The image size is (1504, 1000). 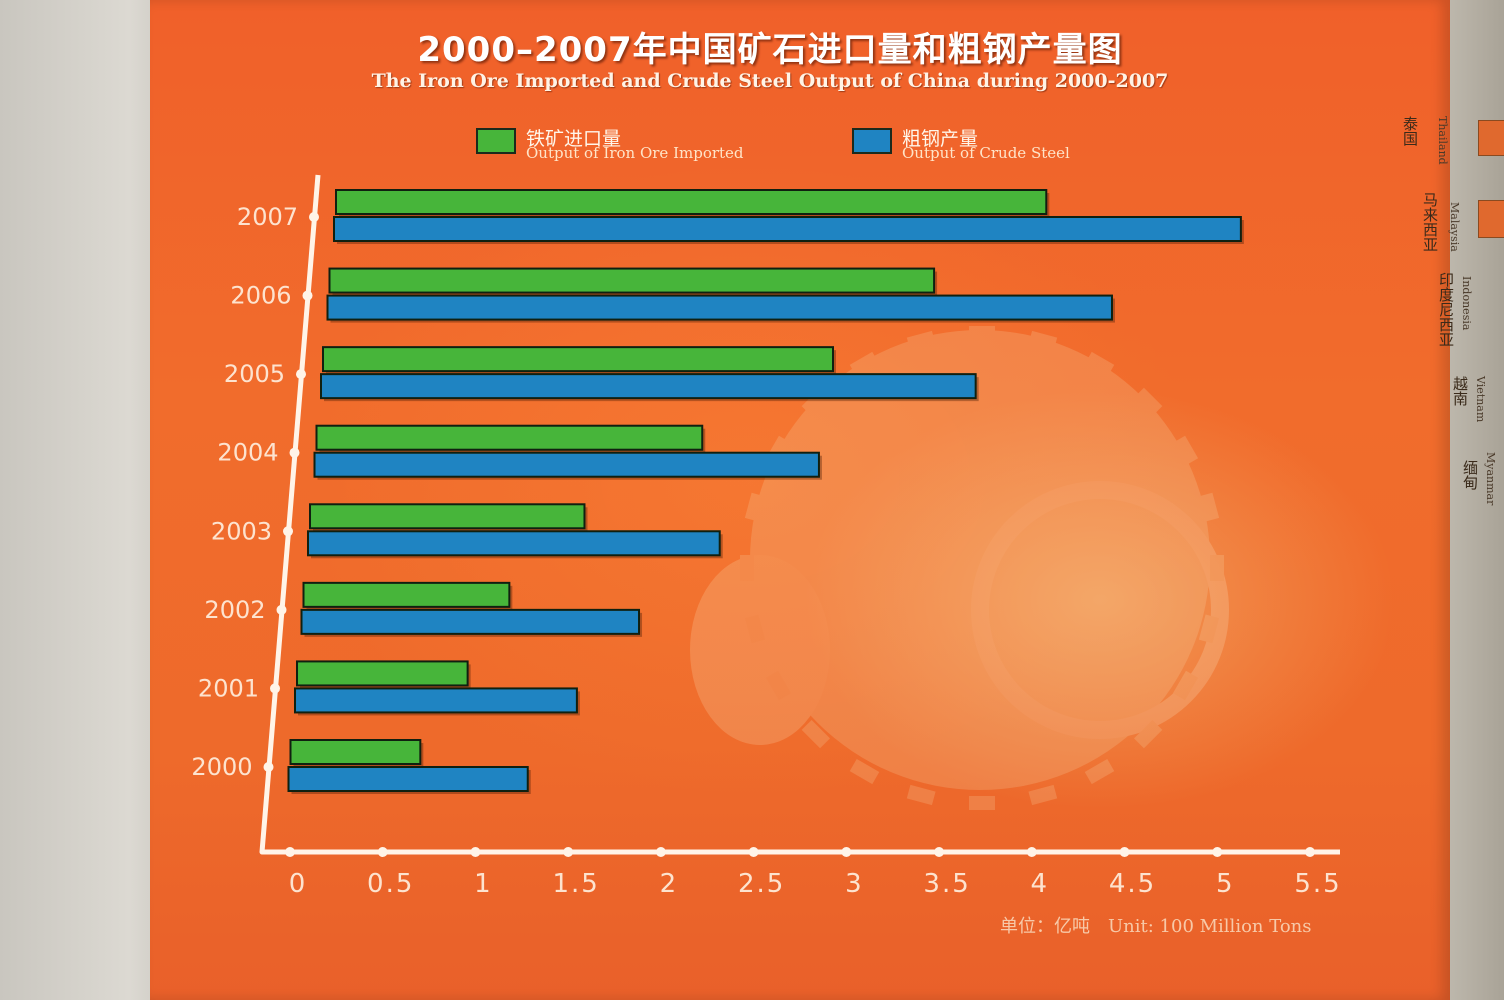 What do you see at coordinates (221, 767) in the screenshot?
I see `y-category-label: 2000` at bounding box center [221, 767].